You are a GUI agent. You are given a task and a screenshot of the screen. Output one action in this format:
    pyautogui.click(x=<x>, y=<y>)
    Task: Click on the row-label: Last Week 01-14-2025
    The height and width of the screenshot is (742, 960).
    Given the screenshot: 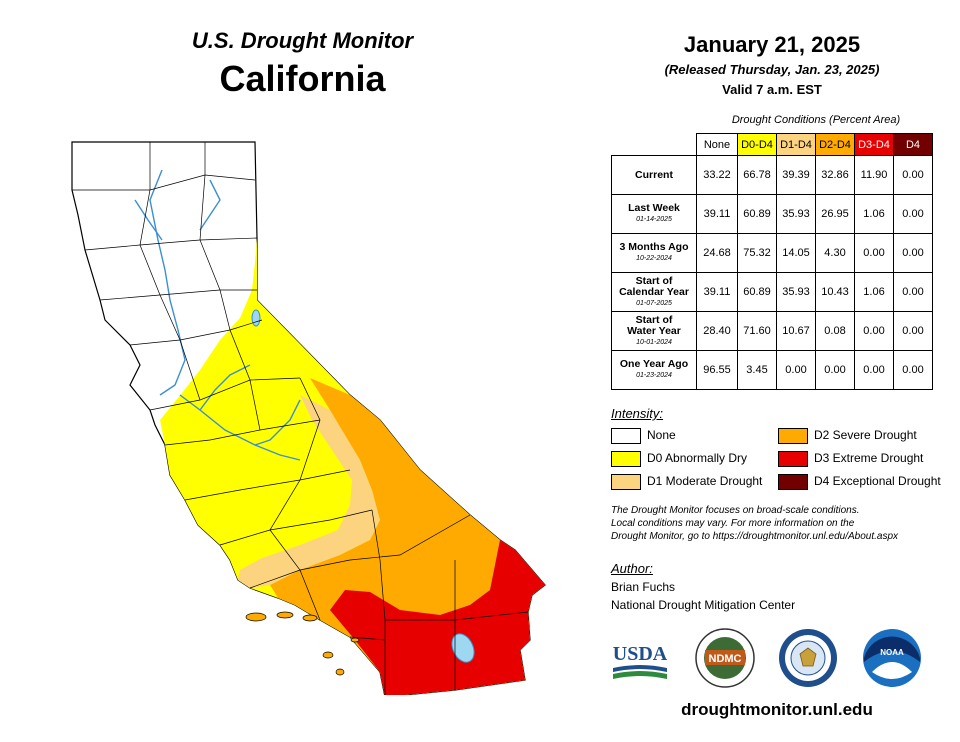 What is the action you would take?
    pyautogui.click(x=654, y=214)
    